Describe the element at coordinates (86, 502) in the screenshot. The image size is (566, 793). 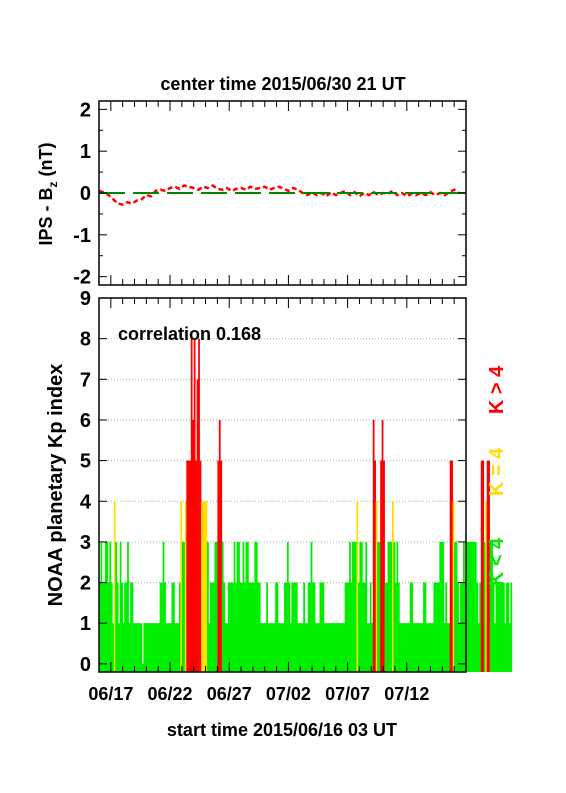
I see `bottom-y-tick-label: 4` at that location.